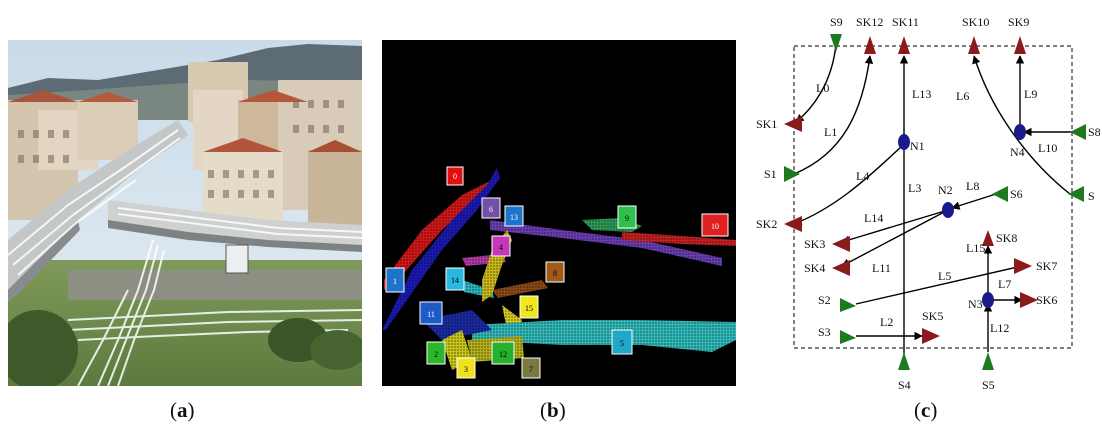  Describe the element at coordinates (905, 22) in the screenshot. I see `label-SK11: SK11` at that location.